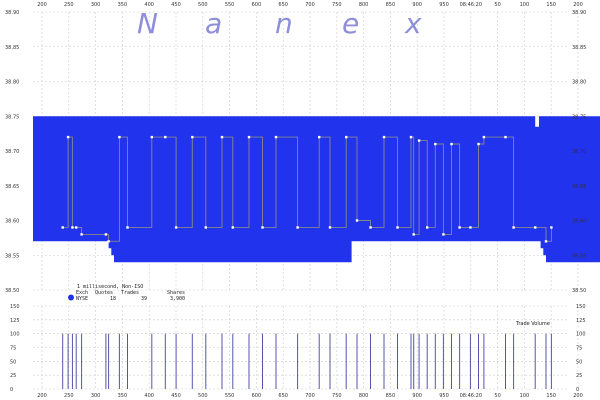  What do you see at coordinates (12, 291) in the screenshot?
I see `price-y-tick-left: 38.50` at bounding box center [12, 291].